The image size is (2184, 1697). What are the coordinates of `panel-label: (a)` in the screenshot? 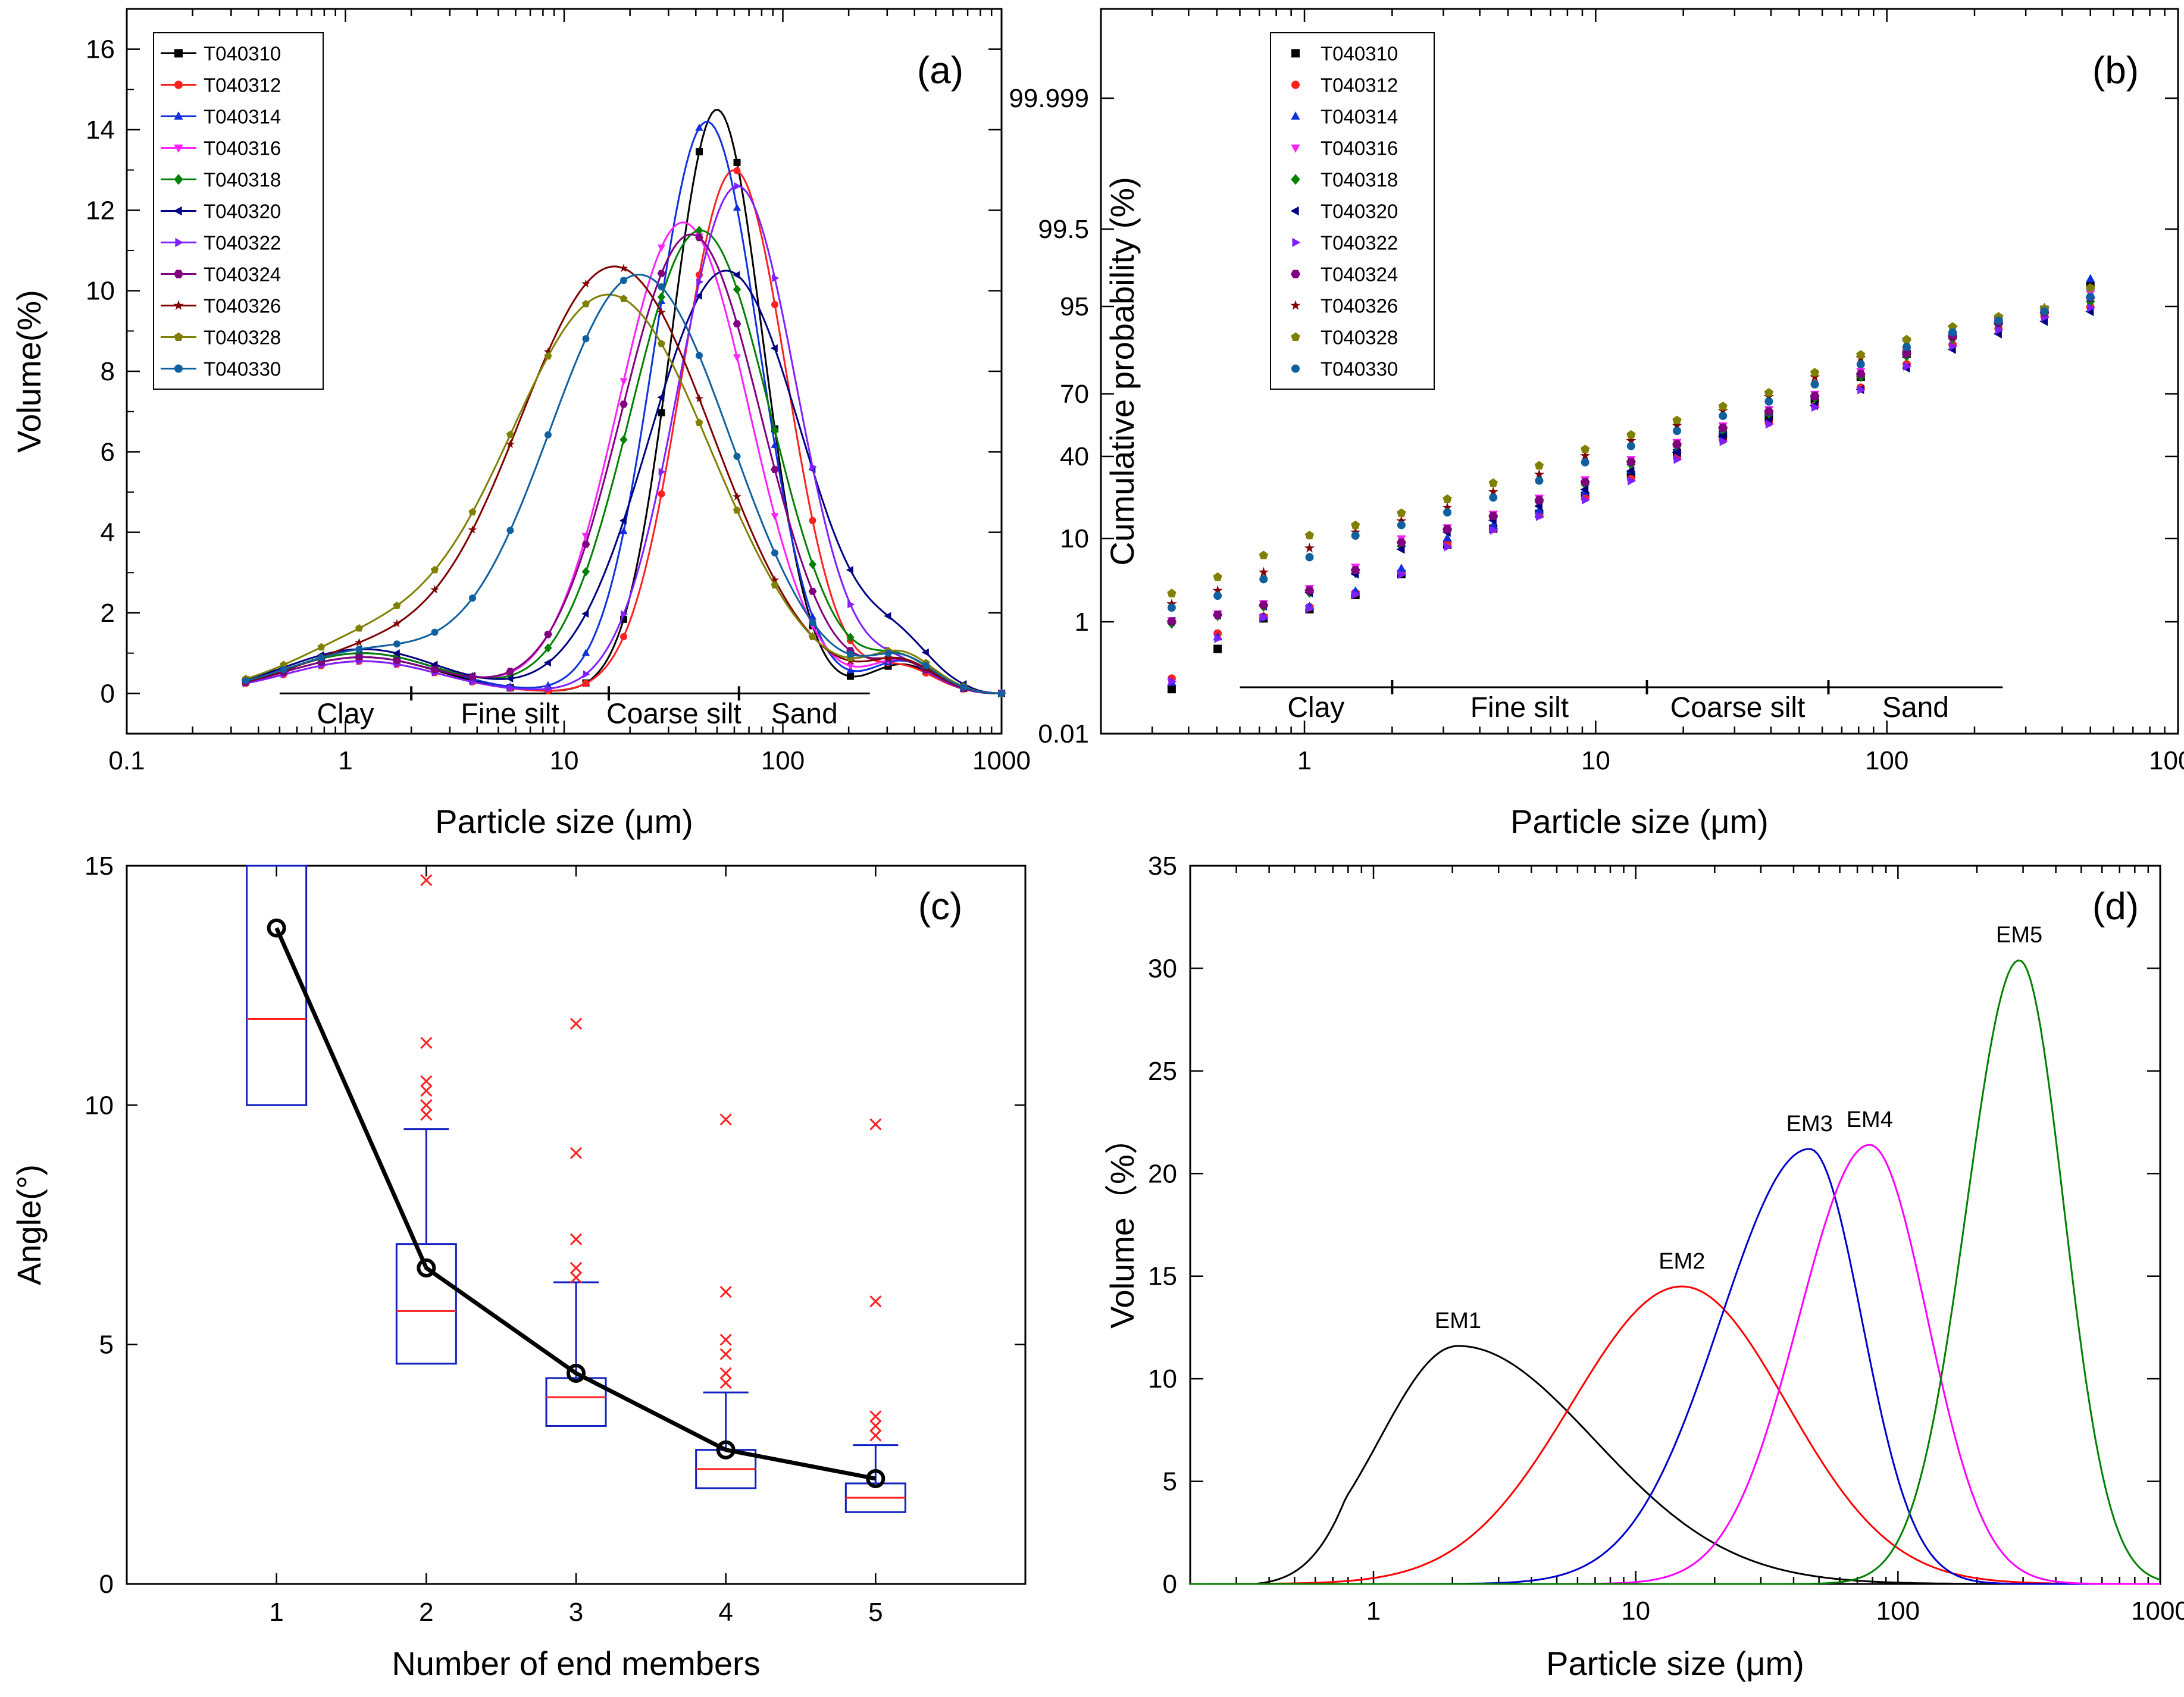 It's located at (940, 70).